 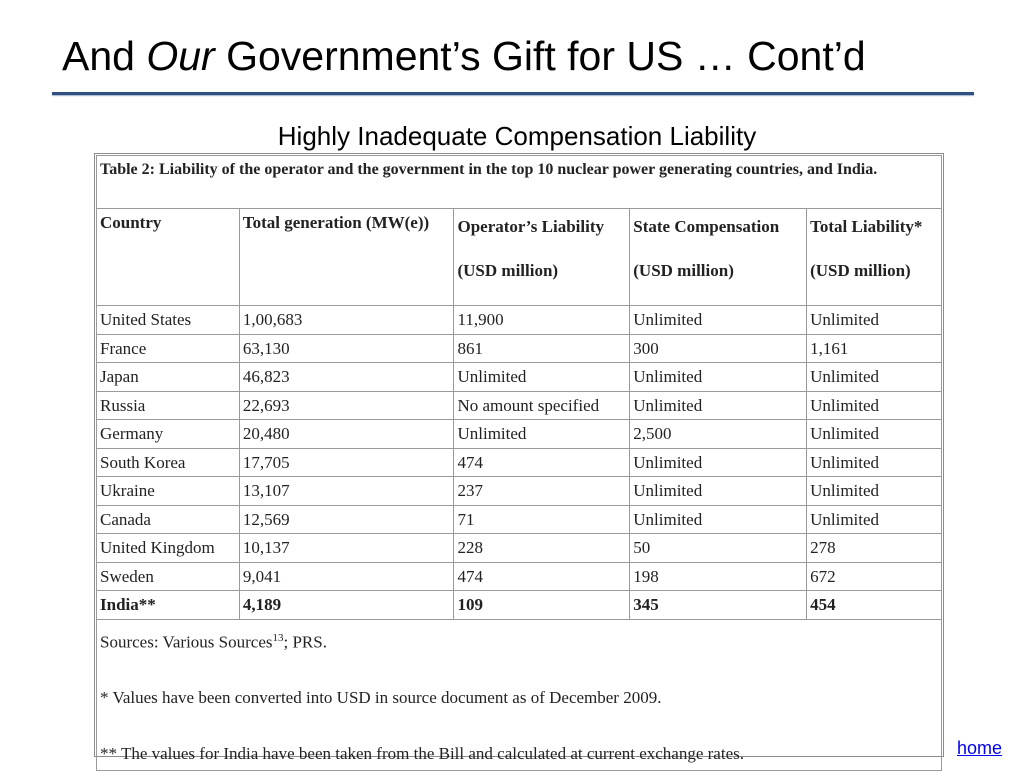 I want to click on cell-generation: 9,041, so click(x=346, y=576).